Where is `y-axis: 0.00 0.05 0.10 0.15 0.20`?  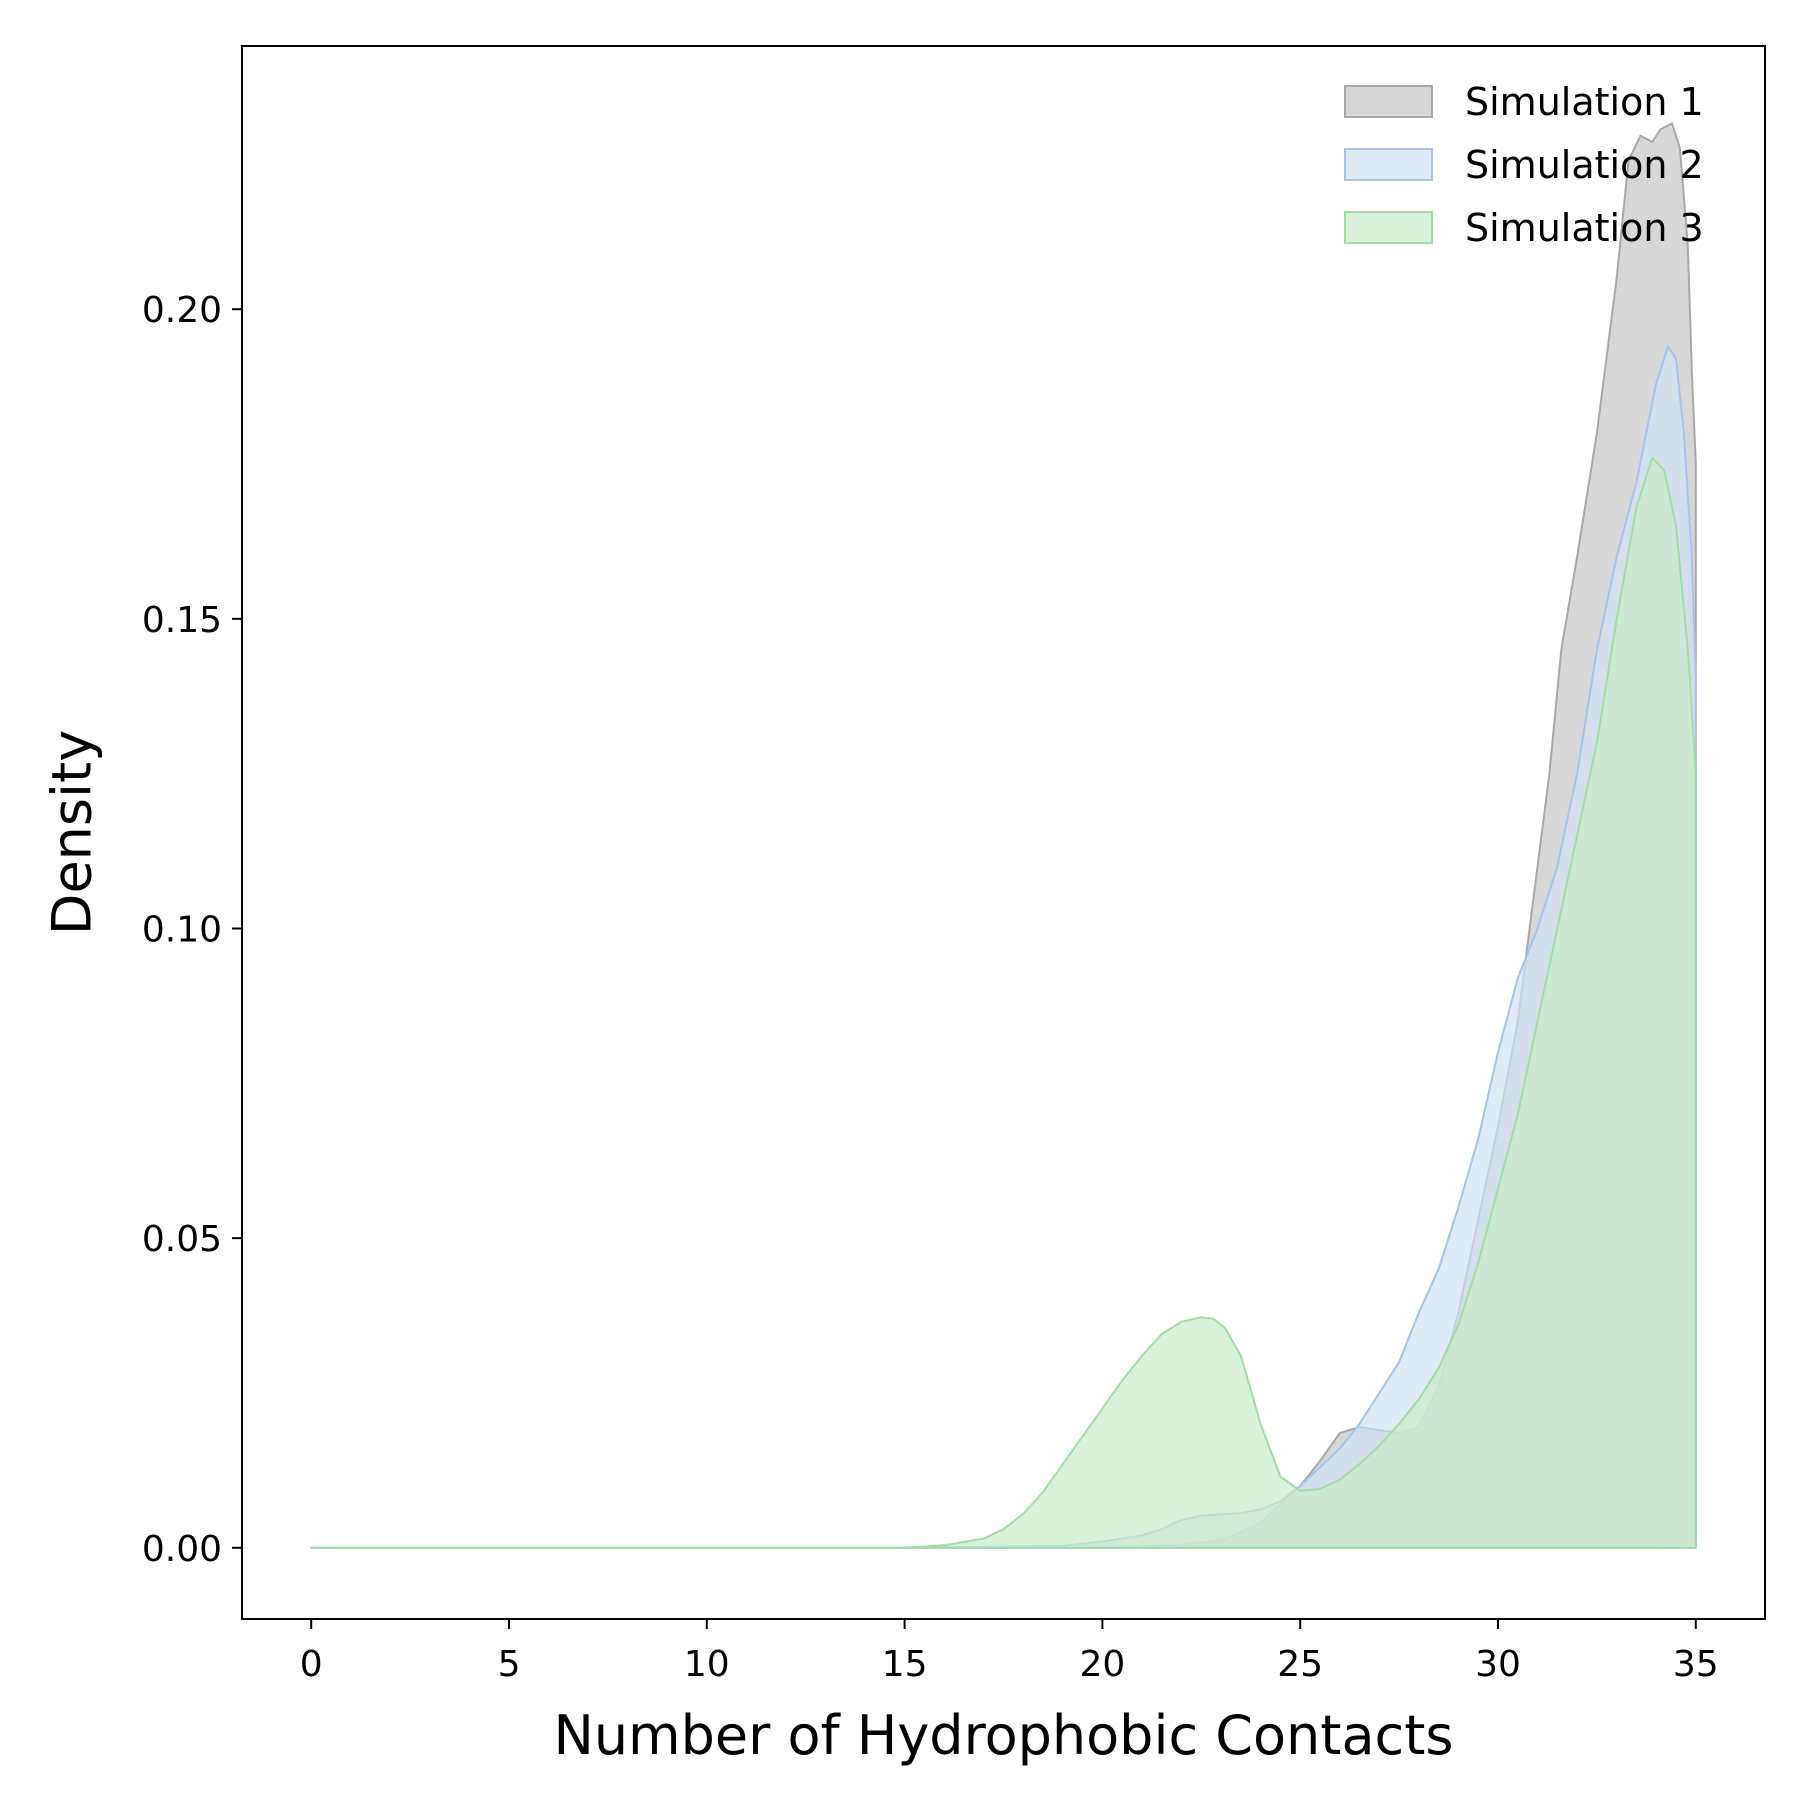 y-axis: 0.00 0.05 0.10 0.15 0.20 is located at coordinates (192, 930).